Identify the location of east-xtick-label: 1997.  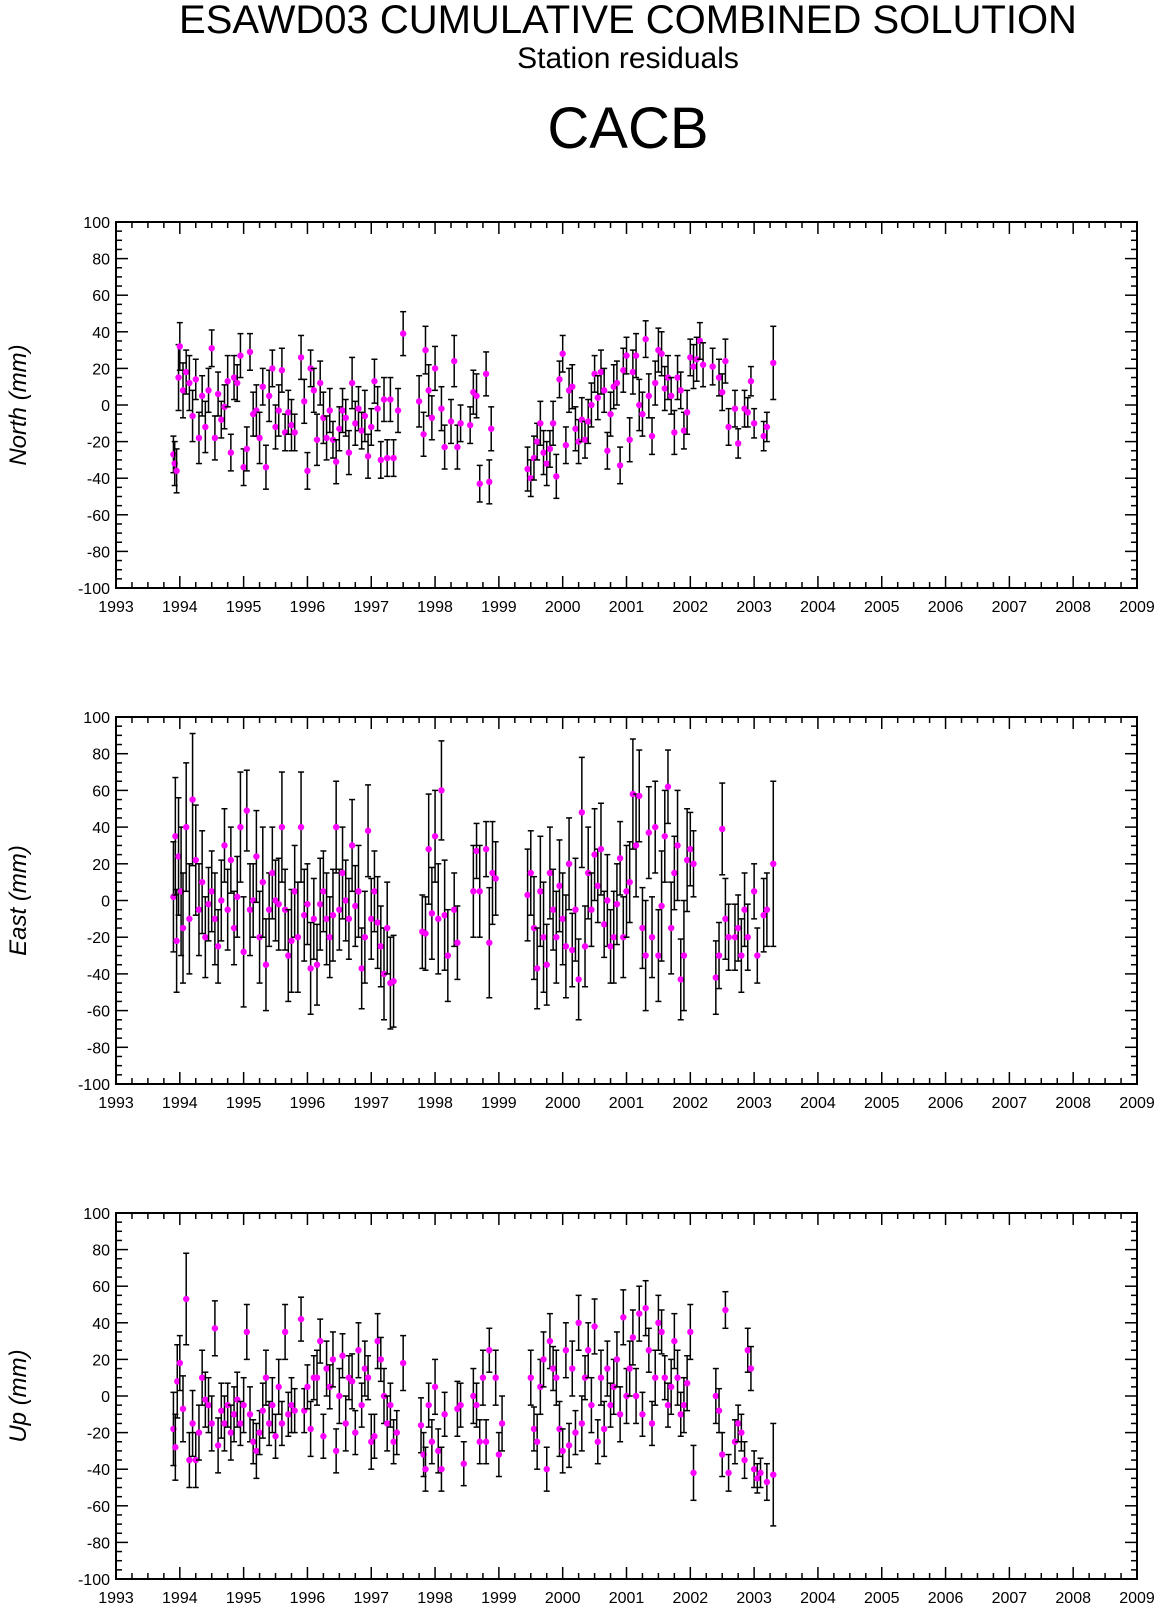
(371, 1103).